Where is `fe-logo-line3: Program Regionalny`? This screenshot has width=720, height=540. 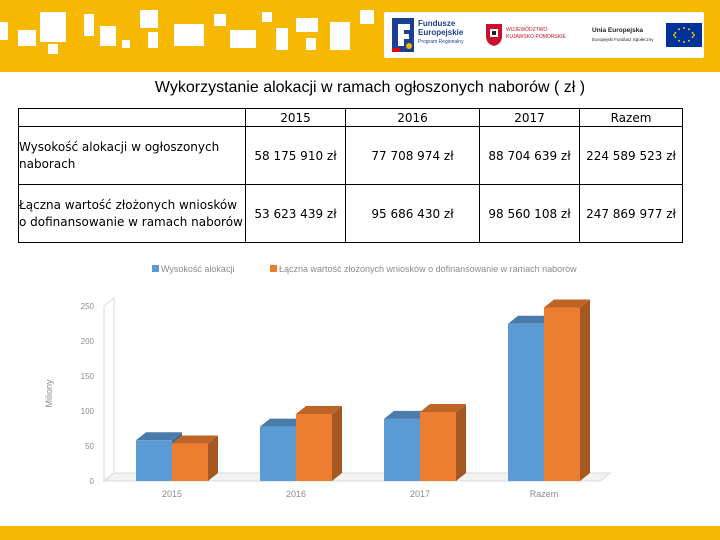 fe-logo-line3: Program Regionalny is located at coordinates (441, 42).